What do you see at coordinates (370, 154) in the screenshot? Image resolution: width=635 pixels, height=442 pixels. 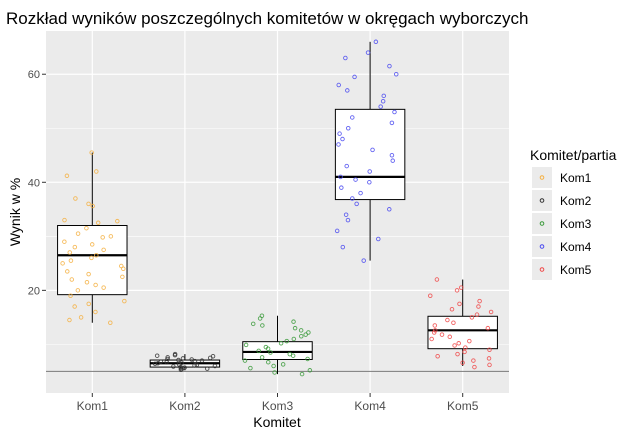 I see `box` at bounding box center [370, 154].